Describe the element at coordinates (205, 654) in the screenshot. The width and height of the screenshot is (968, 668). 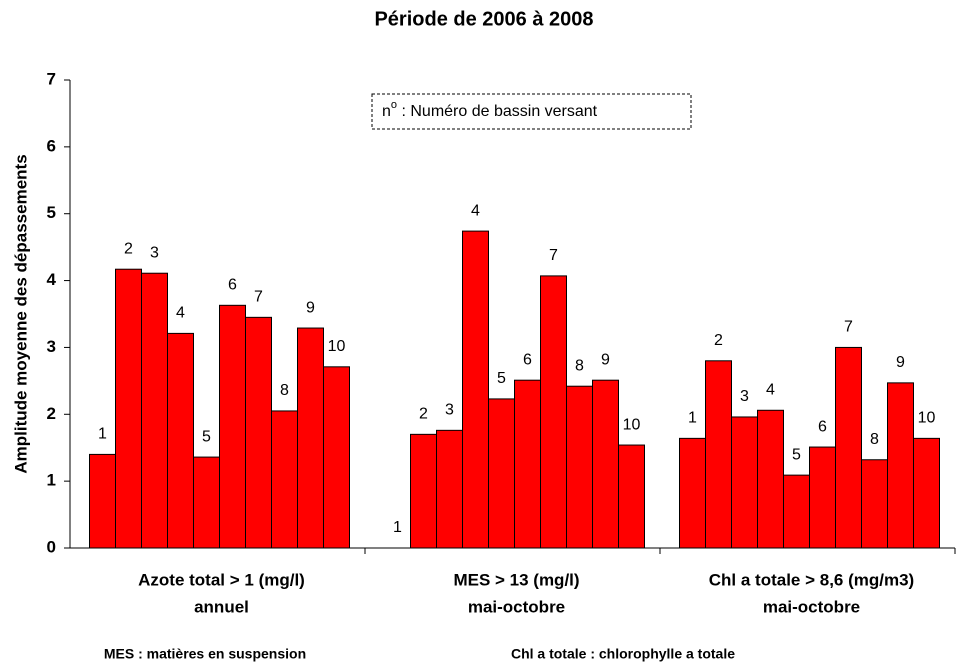
I see `footnote: MES : matières en suspension` at that location.